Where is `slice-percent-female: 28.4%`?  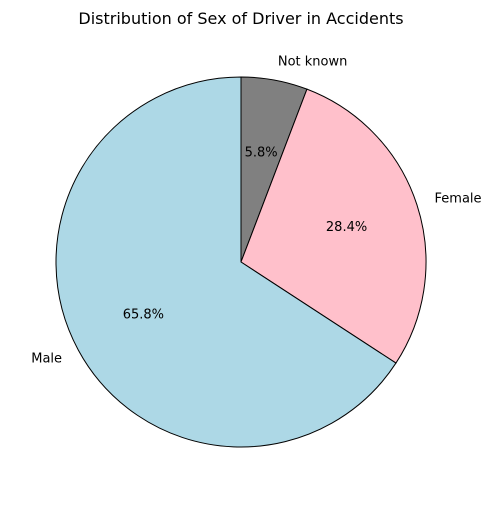
slice-percent-female: 28.4% is located at coordinates (346, 227).